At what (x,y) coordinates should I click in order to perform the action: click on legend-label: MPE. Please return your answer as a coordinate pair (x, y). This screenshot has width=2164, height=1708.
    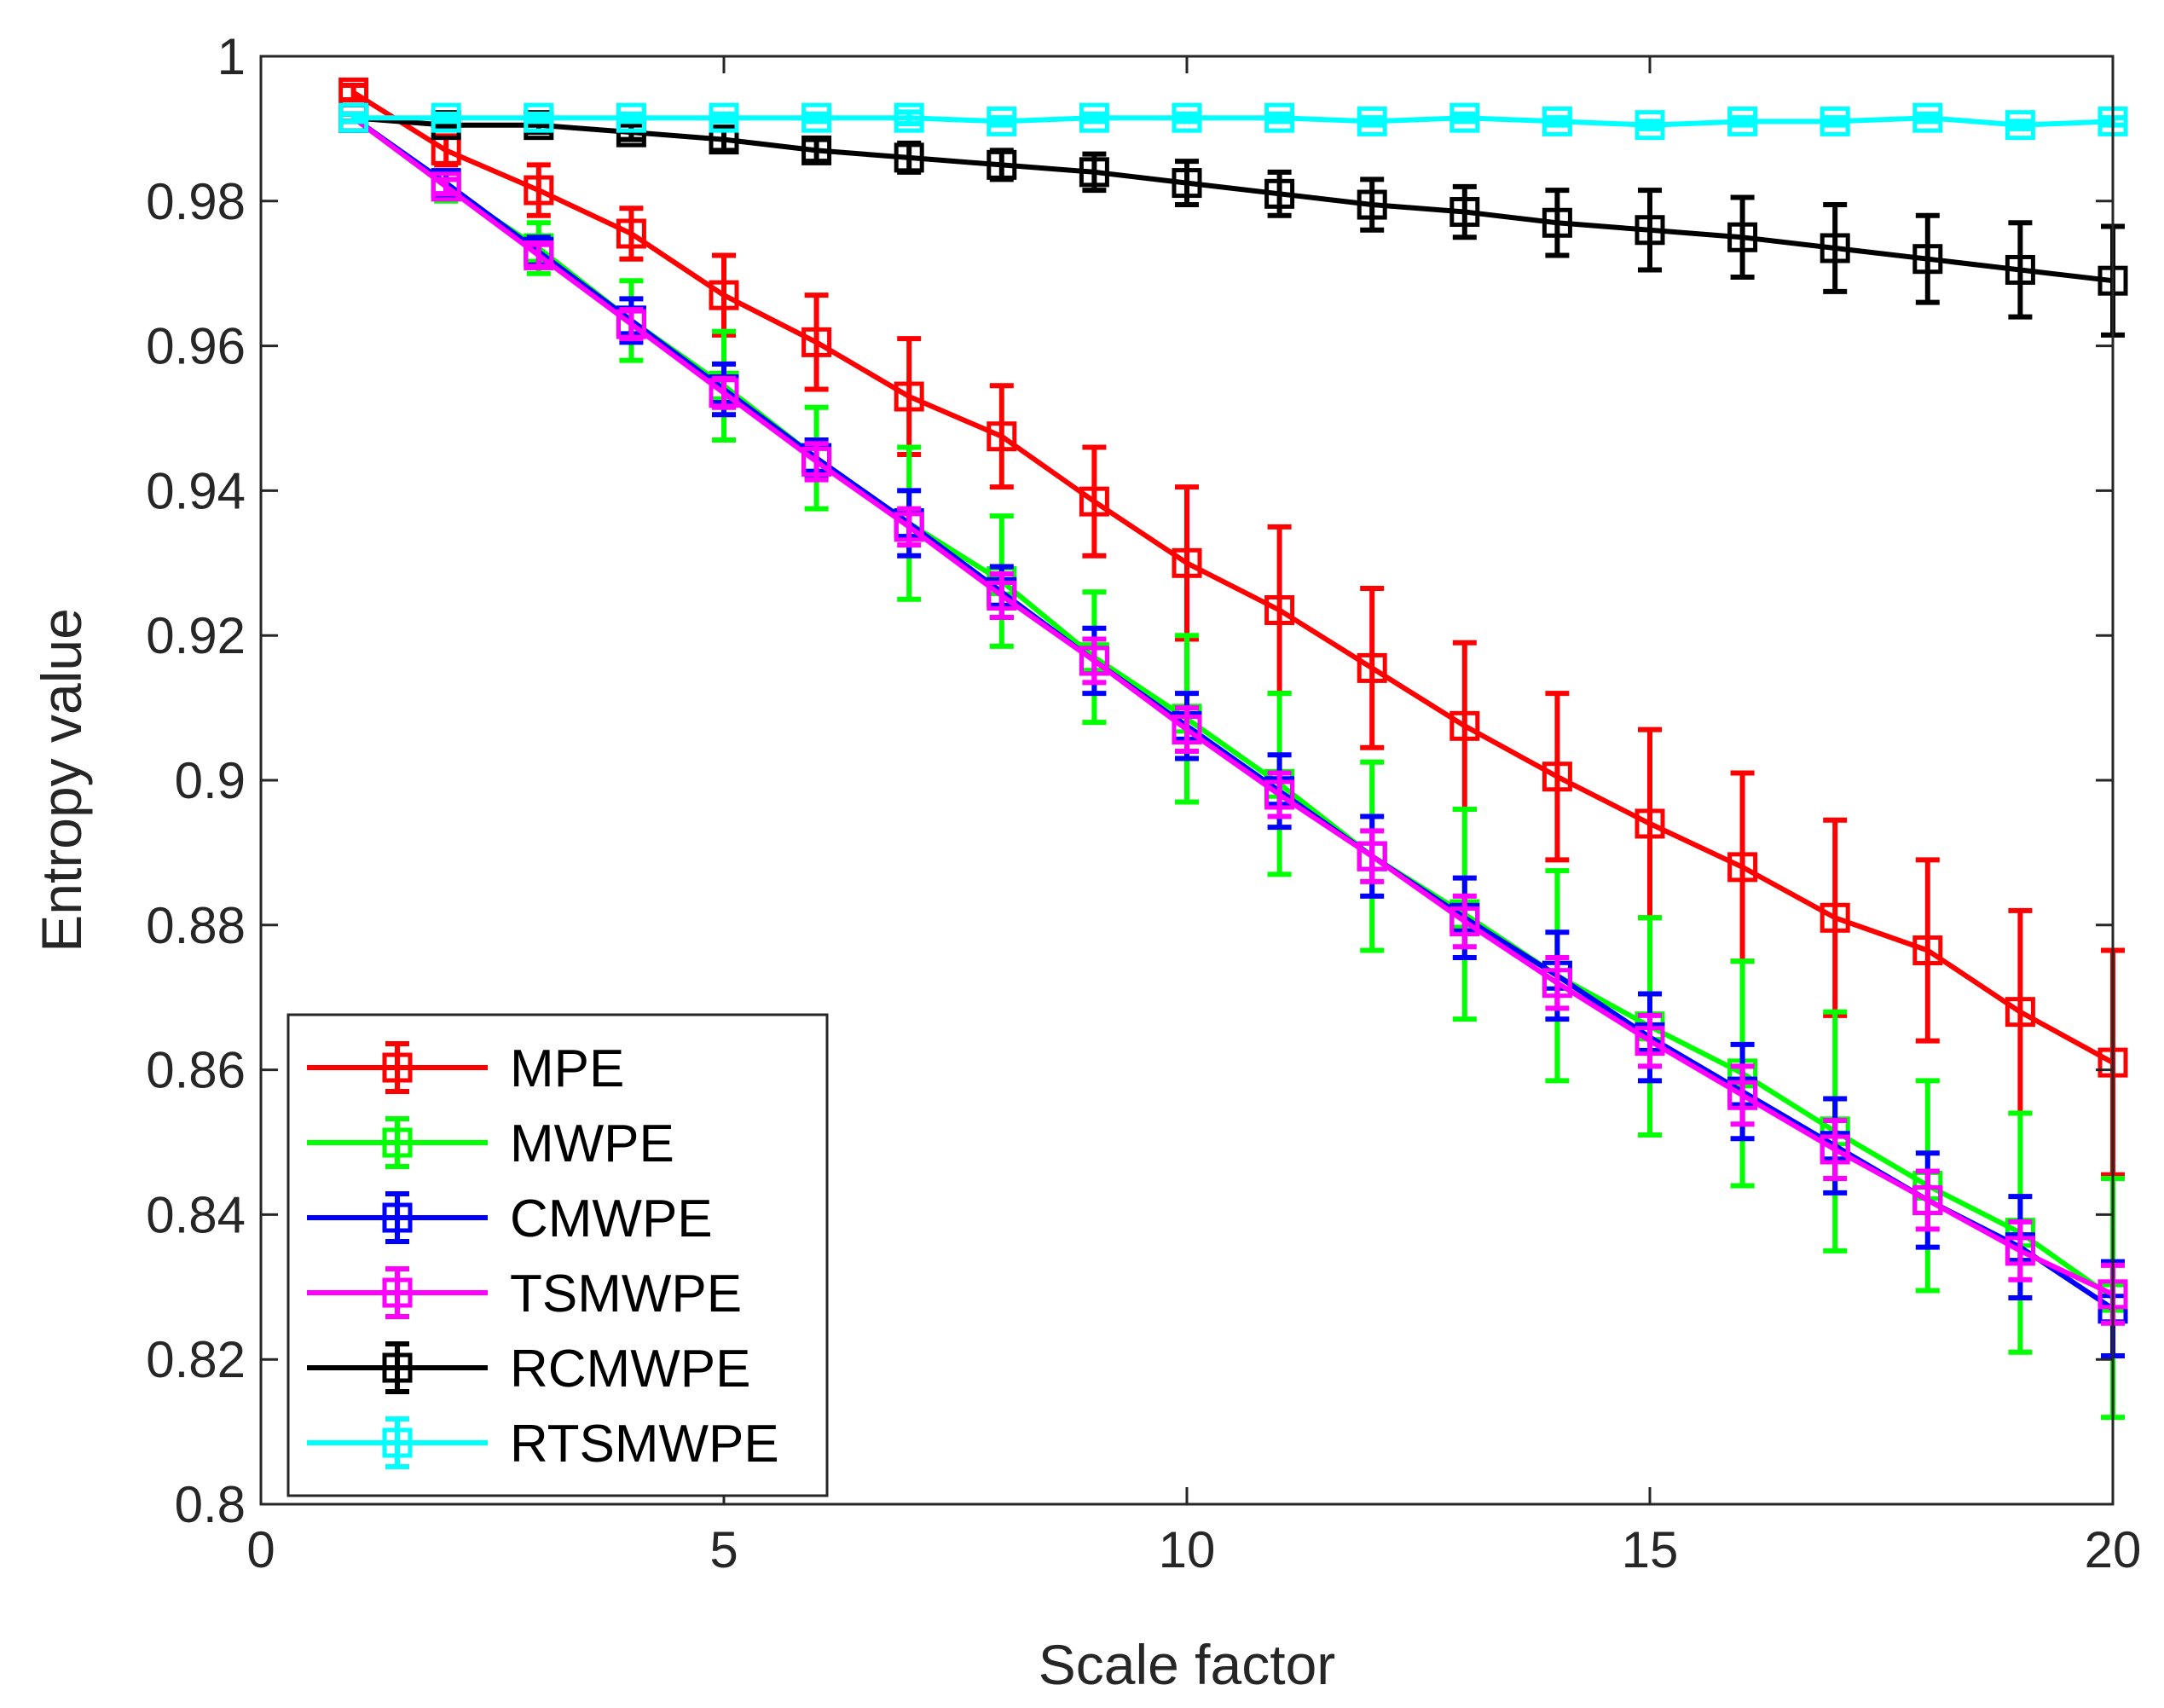
    Looking at the image, I should click on (567, 1068).